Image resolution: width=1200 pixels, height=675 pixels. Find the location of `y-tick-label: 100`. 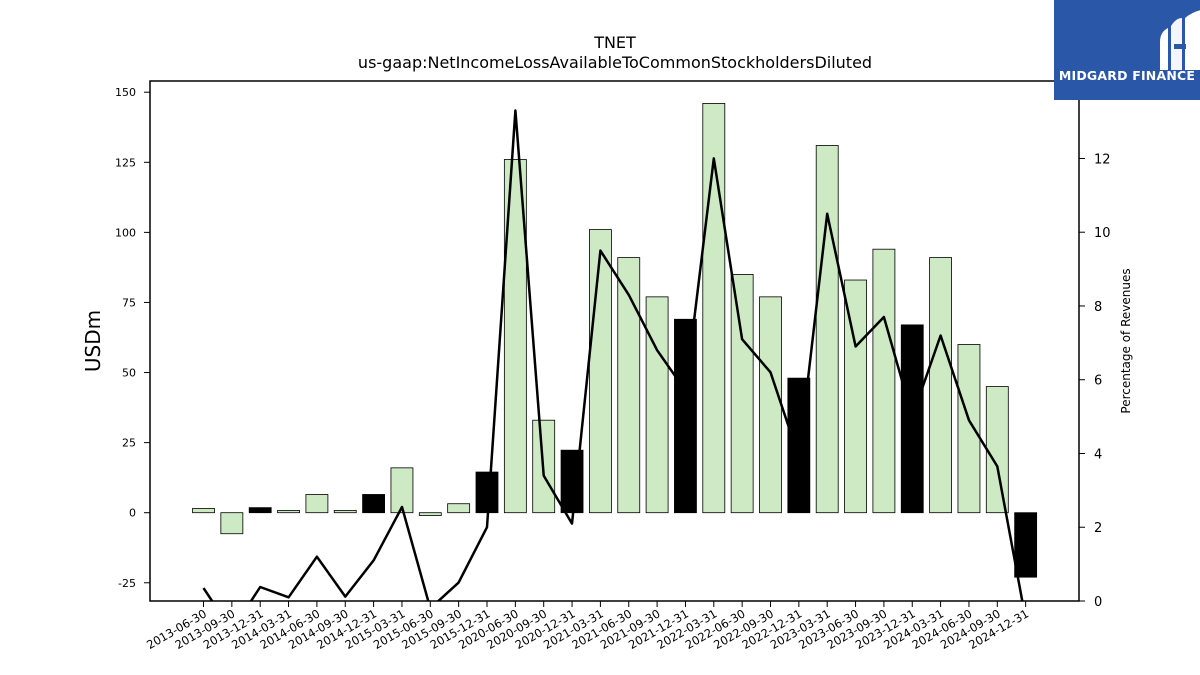

y-tick-label: 100 is located at coordinates (125, 232).